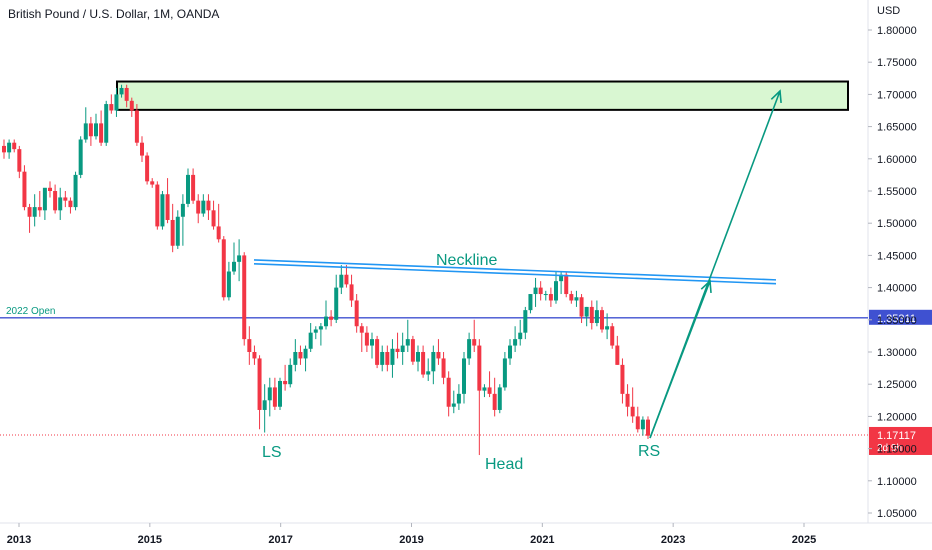 The width and height of the screenshot is (932, 550). Describe the element at coordinates (897, 95) in the screenshot. I see `price-tick-label: 1.70000` at that location.